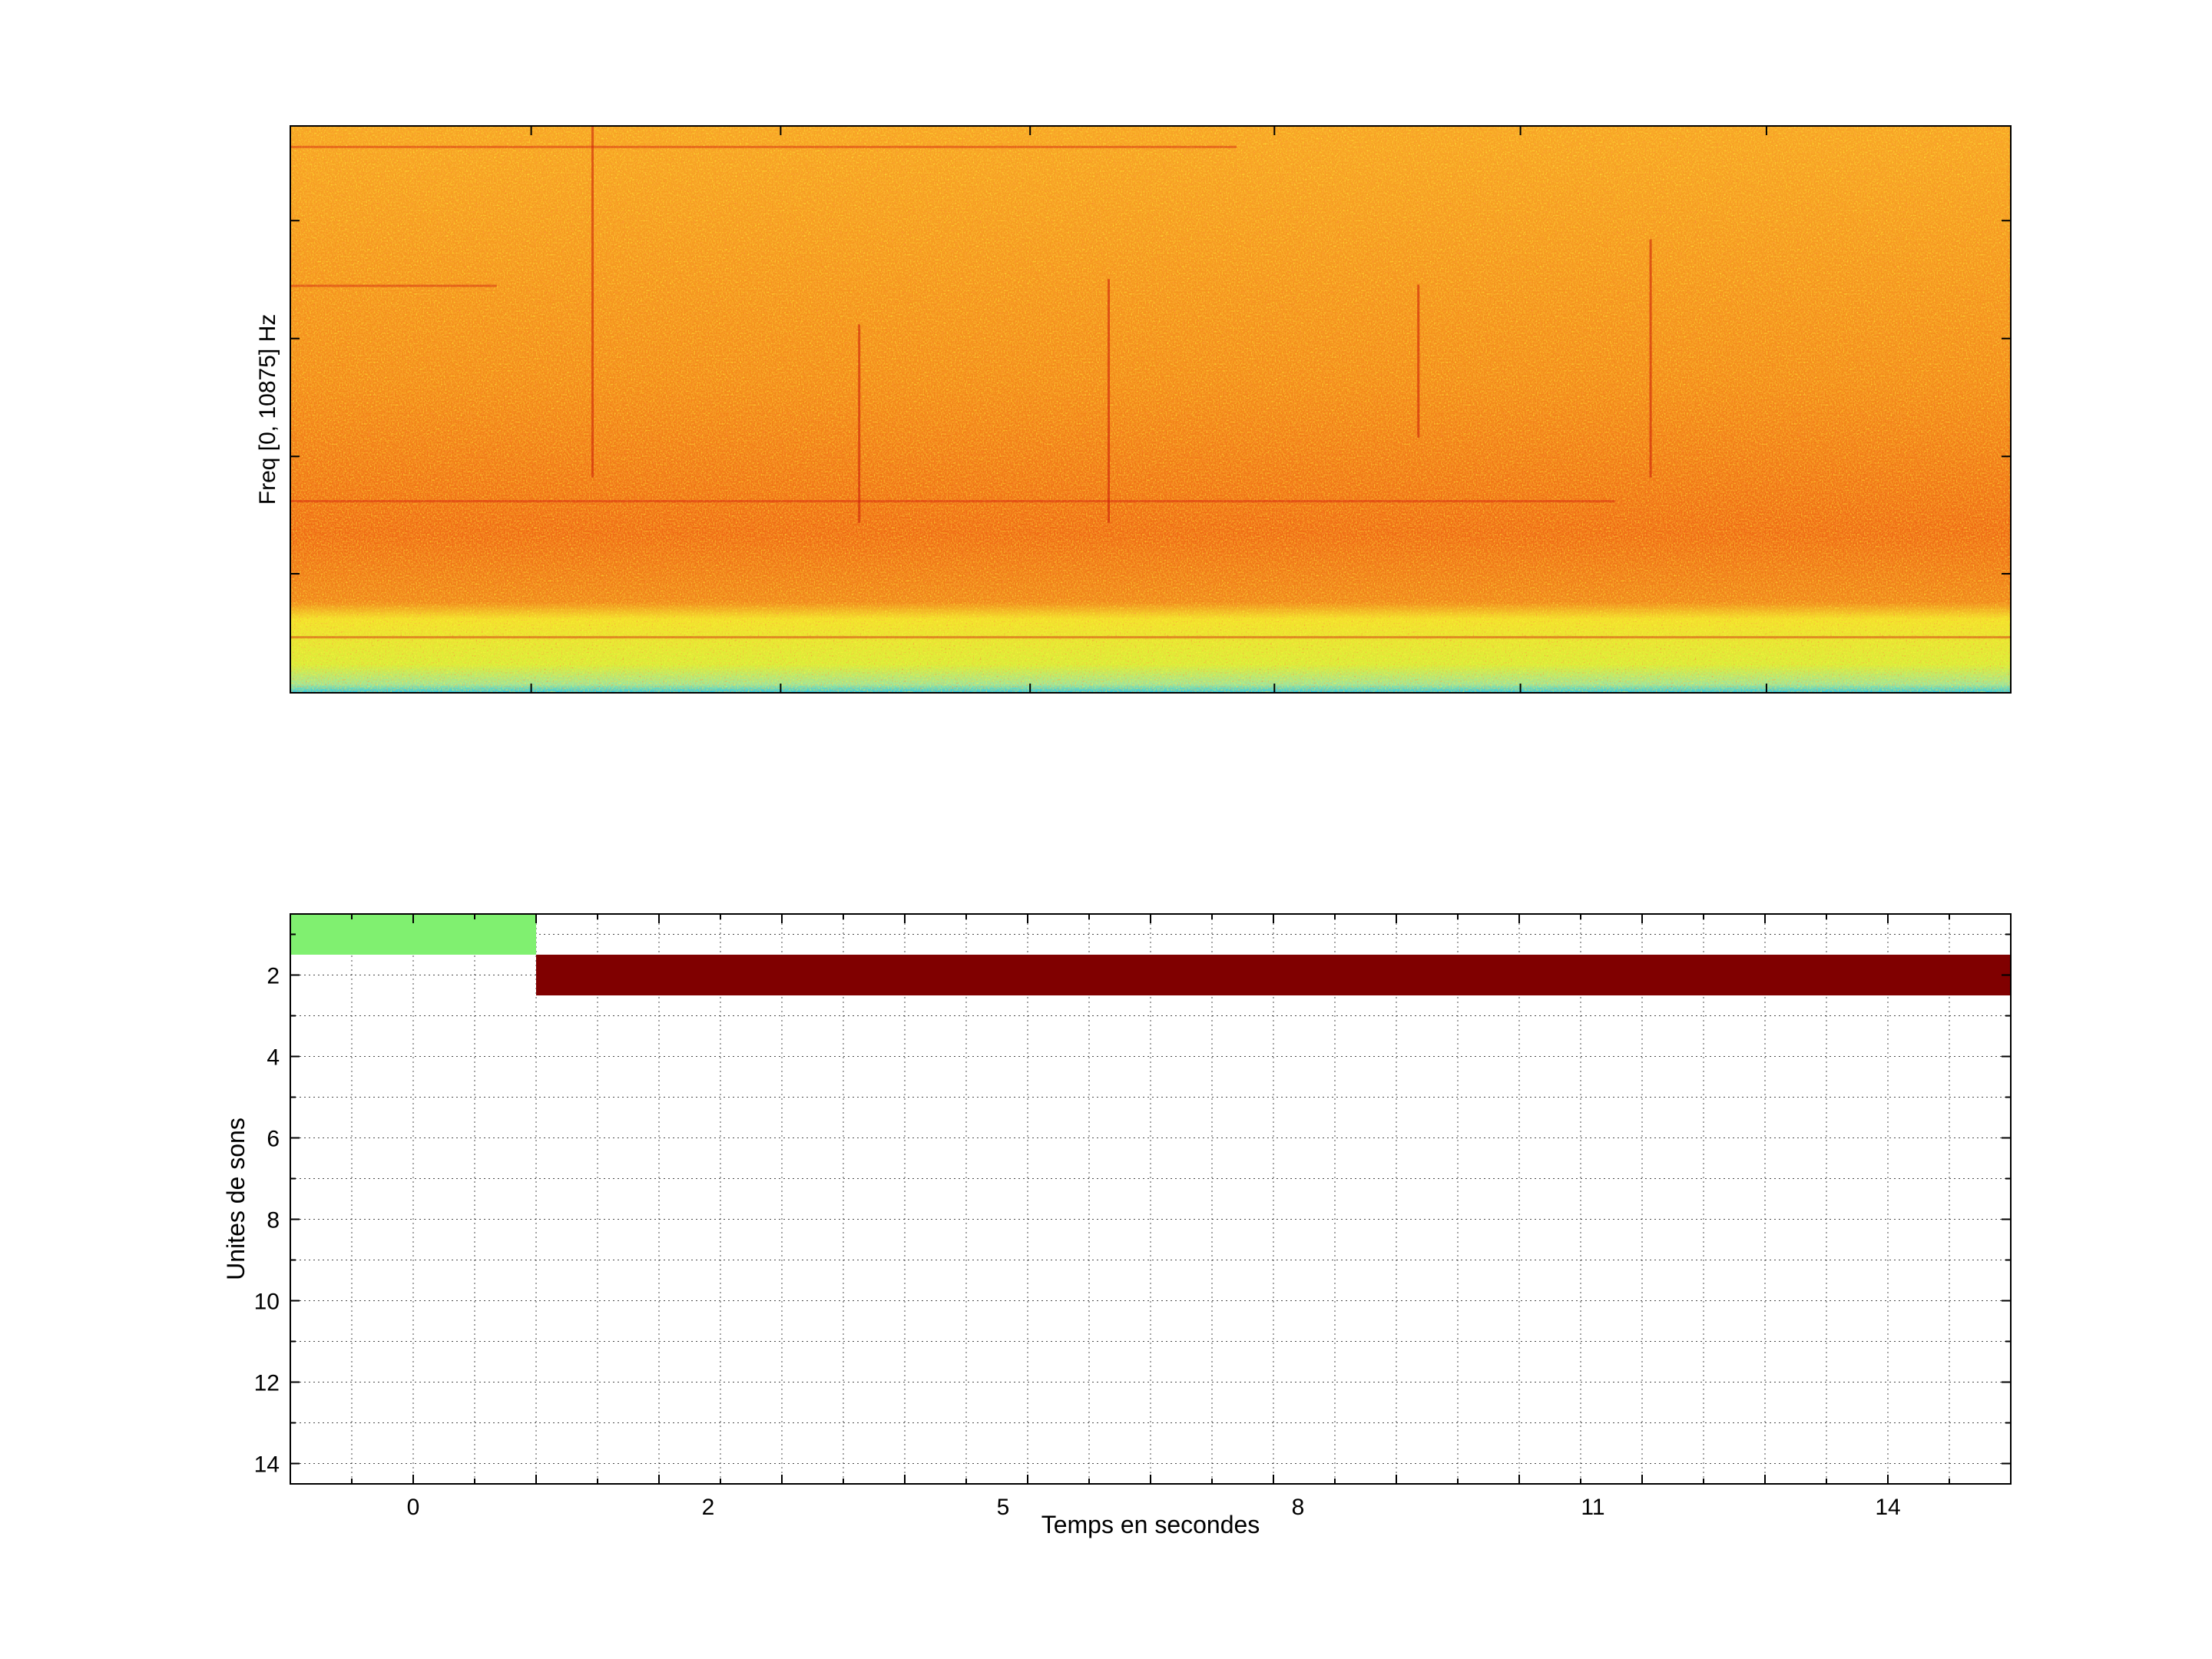 This screenshot has width=2212, height=1659. Describe the element at coordinates (236, 1199) in the screenshot. I see `units-ylabel: Unites de sons` at that location.